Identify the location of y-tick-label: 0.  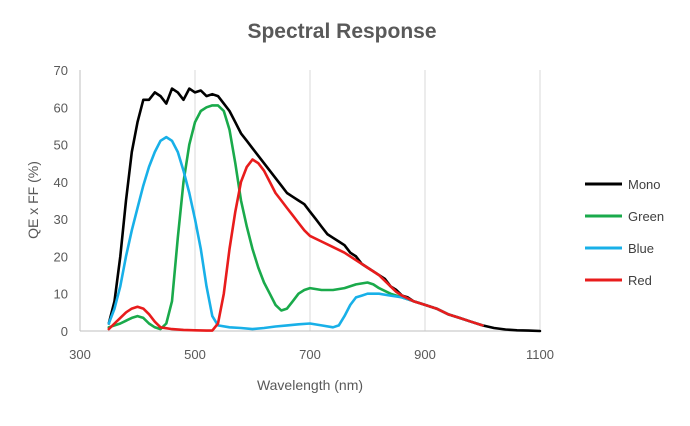
(64, 331).